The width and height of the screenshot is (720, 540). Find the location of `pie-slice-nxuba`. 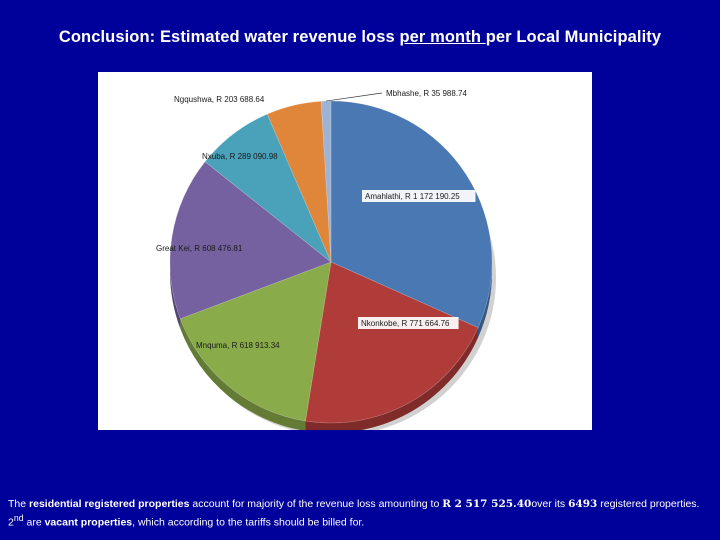

pie-slice-nxuba is located at coordinates (268, 188).